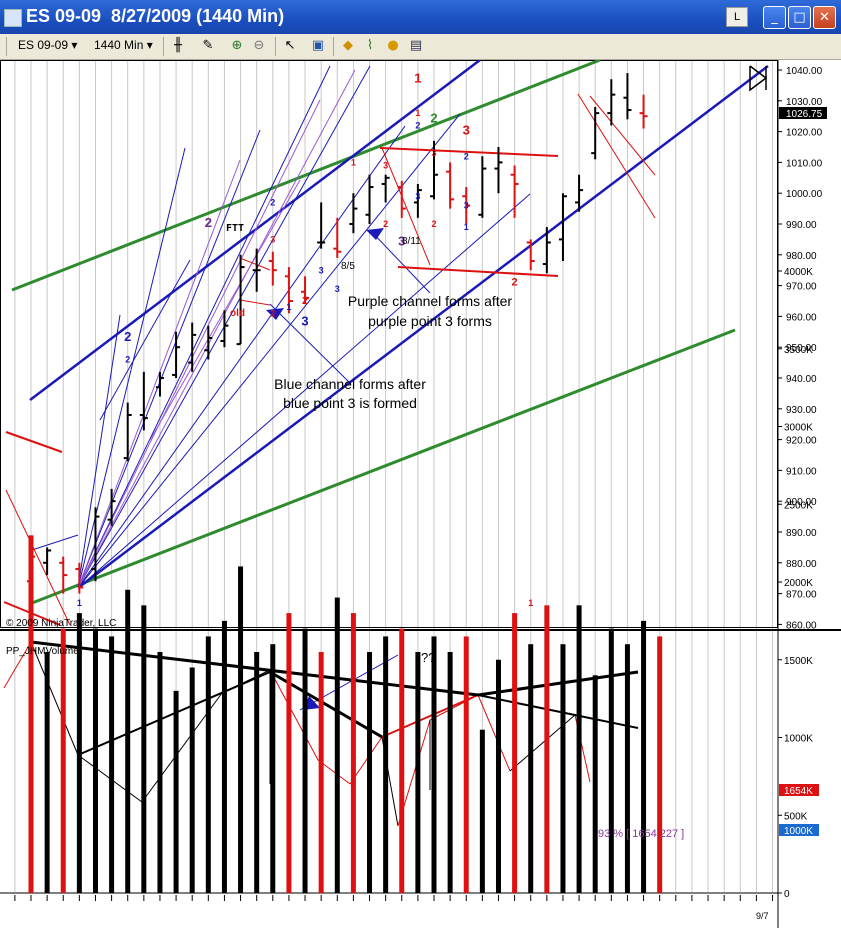  I want to click on last-volume-label: 1654K, so click(798, 791).